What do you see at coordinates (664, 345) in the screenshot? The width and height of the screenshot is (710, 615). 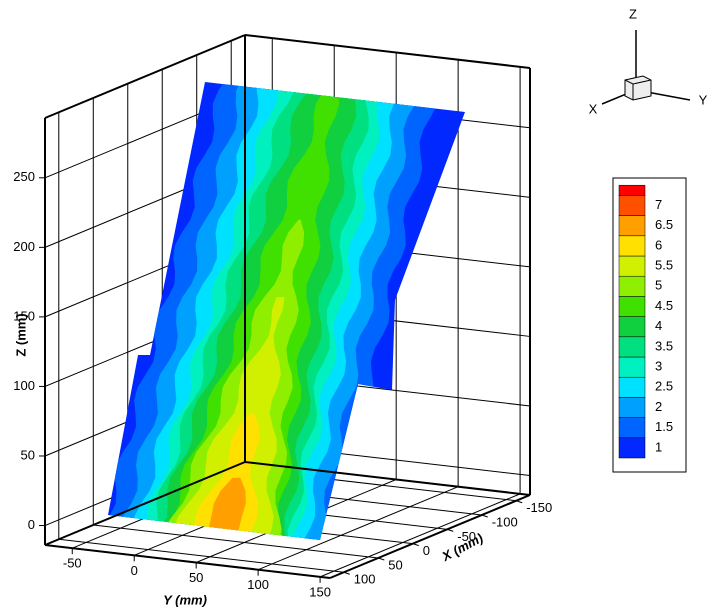 I see `legend-label: 3.5` at bounding box center [664, 345].